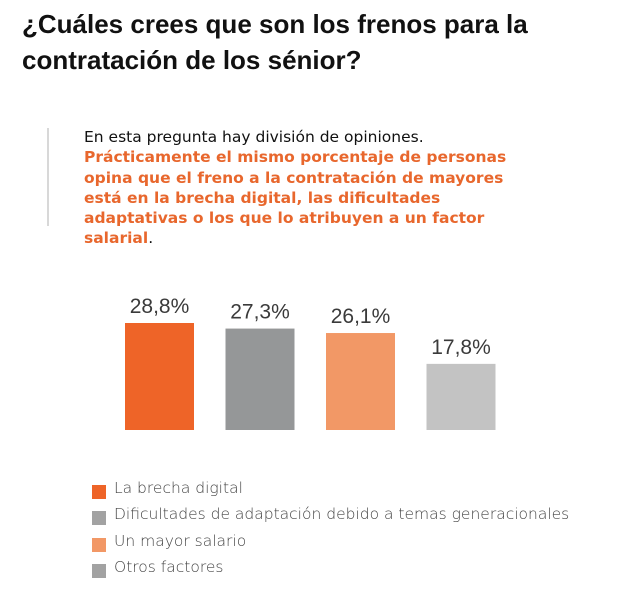 The width and height of the screenshot is (640, 609). What do you see at coordinates (160, 306) in the screenshot?
I see `data-label: 28,8%` at bounding box center [160, 306].